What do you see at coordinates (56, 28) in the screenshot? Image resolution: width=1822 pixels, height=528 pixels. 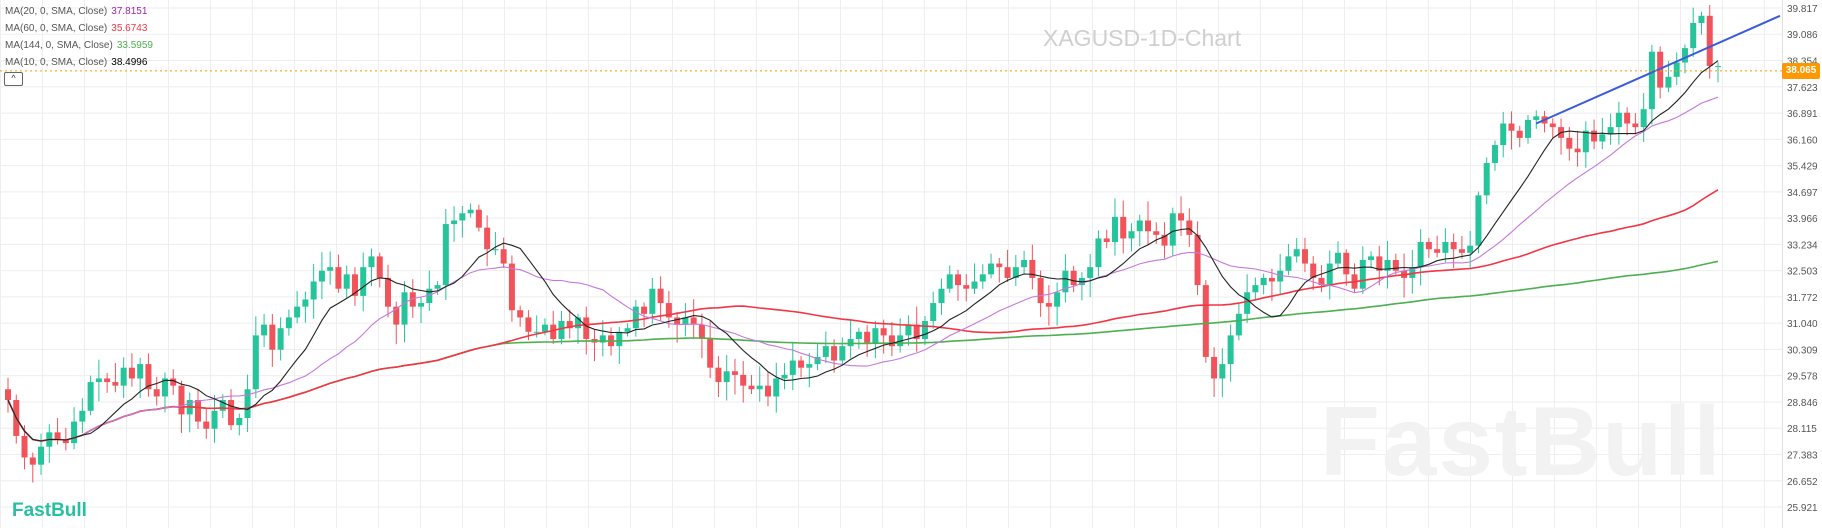 I see `legend-label: MA(60, 0, SMA, Close)` at bounding box center [56, 28].